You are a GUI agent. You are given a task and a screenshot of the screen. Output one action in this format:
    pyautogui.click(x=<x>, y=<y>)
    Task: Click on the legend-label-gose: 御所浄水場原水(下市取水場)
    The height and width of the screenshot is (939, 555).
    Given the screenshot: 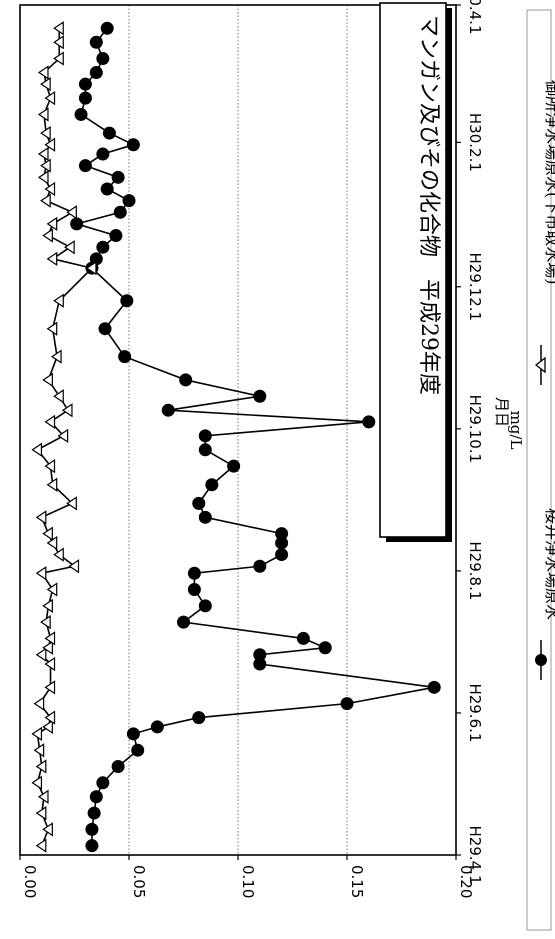 What is the action you would take?
    pyautogui.click(x=549, y=182)
    